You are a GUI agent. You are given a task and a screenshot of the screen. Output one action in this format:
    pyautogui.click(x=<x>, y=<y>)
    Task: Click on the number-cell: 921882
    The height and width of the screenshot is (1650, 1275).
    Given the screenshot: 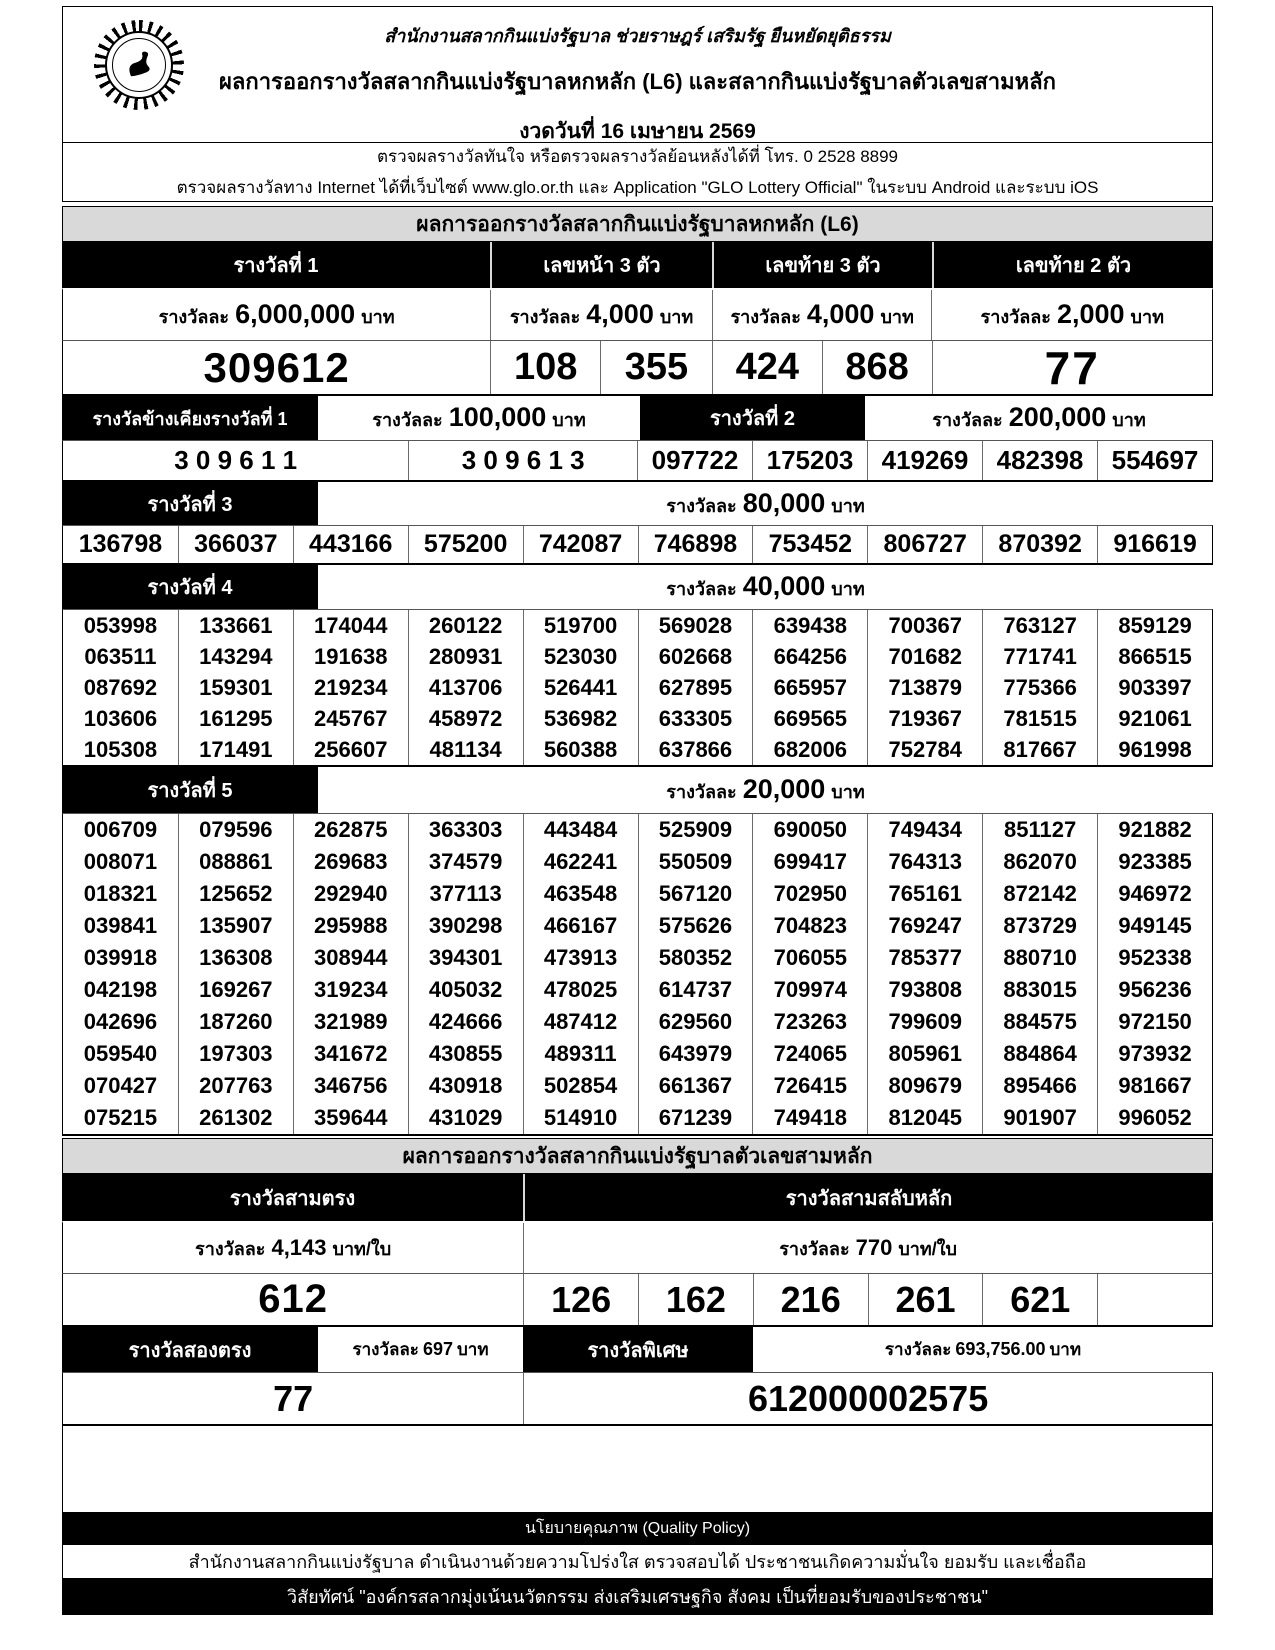 What is the action you would take?
    pyautogui.click(x=1154, y=830)
    